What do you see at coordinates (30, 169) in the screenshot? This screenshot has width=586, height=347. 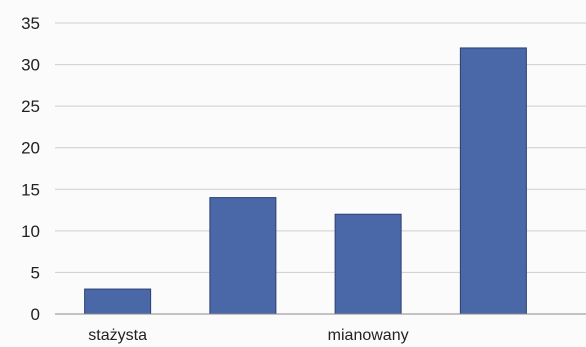 I see `y-axis-tick-labels: 0 5 10 15 20 25 30 35` at bounding box center [30, 169].